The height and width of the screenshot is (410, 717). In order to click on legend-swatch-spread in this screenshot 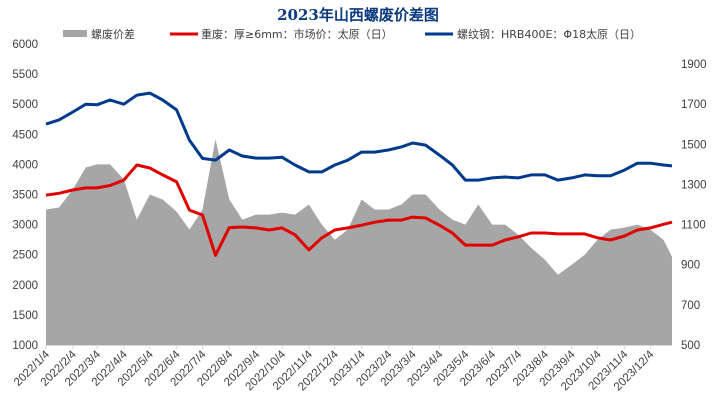, I will do `click(75, 33)`.